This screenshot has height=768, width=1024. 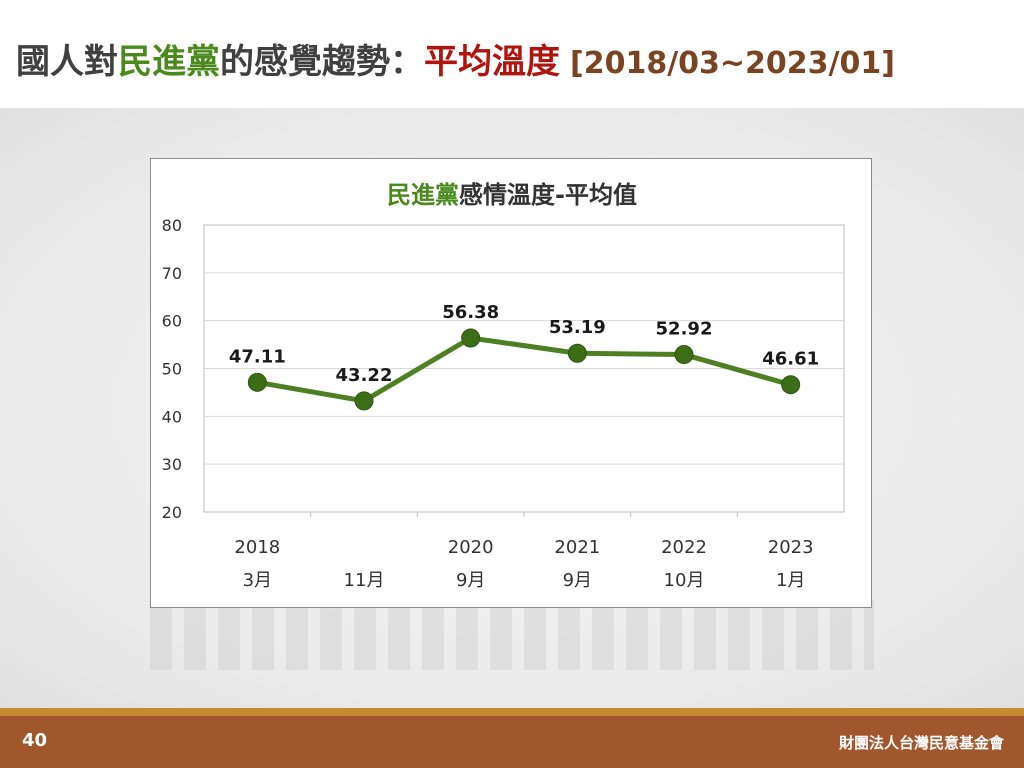 What do you see at coordinates (548, 195) in the screenshot?
I see `chart-title-rest: 感情溫度-平均值` at bounding box center [548, 195].